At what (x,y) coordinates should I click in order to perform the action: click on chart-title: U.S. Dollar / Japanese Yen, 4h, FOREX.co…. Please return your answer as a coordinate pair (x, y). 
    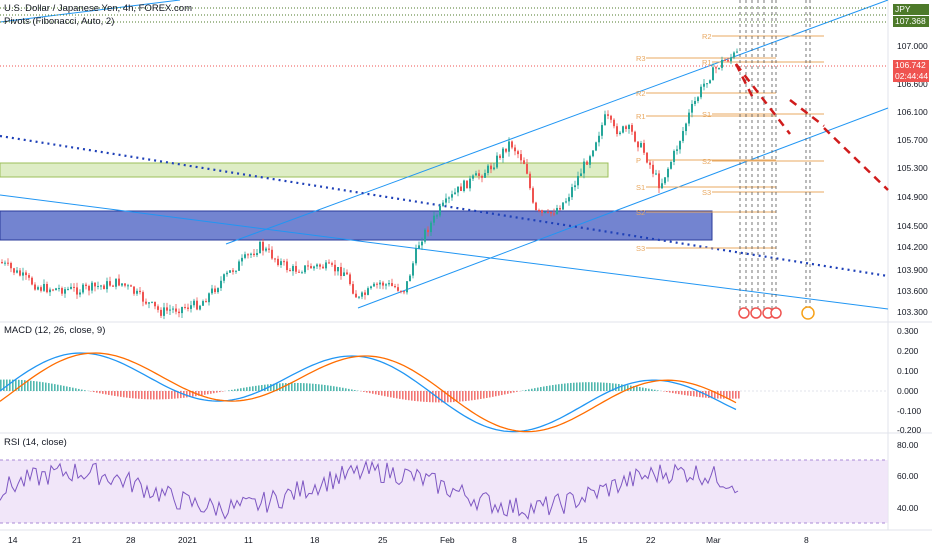
    Looking at the image, I should click on (98, 8).